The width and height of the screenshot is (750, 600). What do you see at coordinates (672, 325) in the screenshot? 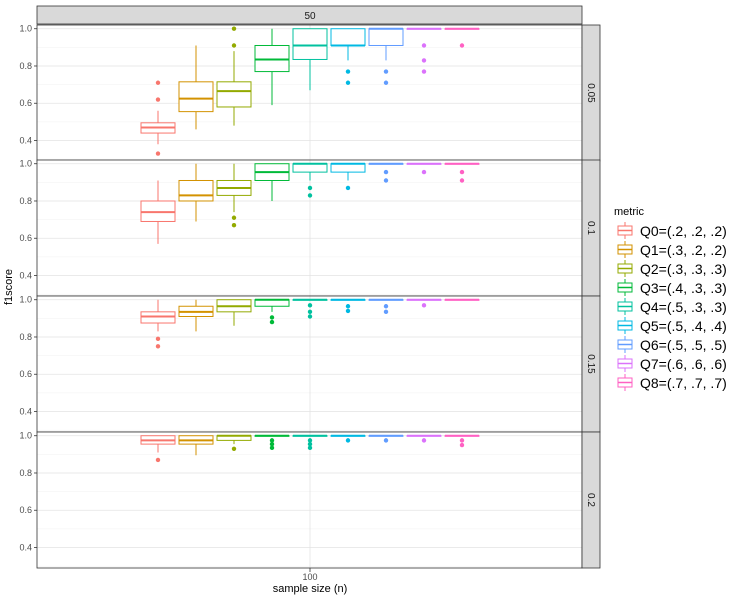
I see `legend-item: Q5=(.5, .4, .4)` at bounding box center [672, 325].